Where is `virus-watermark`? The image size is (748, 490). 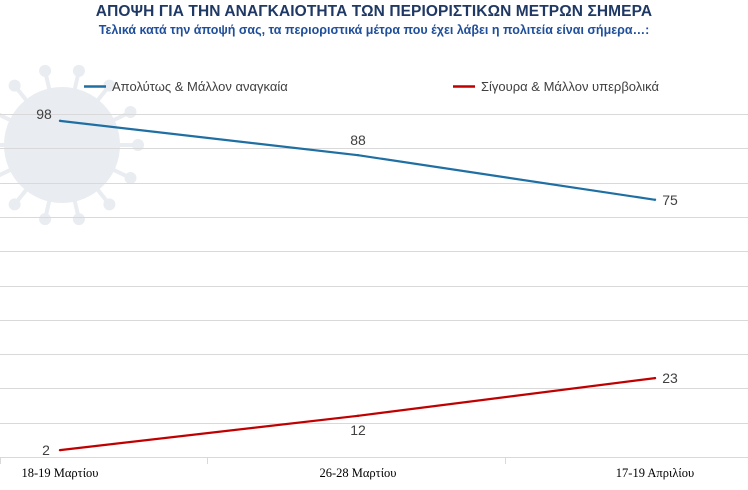
virus-watermark is located at coordinates (72, 145).